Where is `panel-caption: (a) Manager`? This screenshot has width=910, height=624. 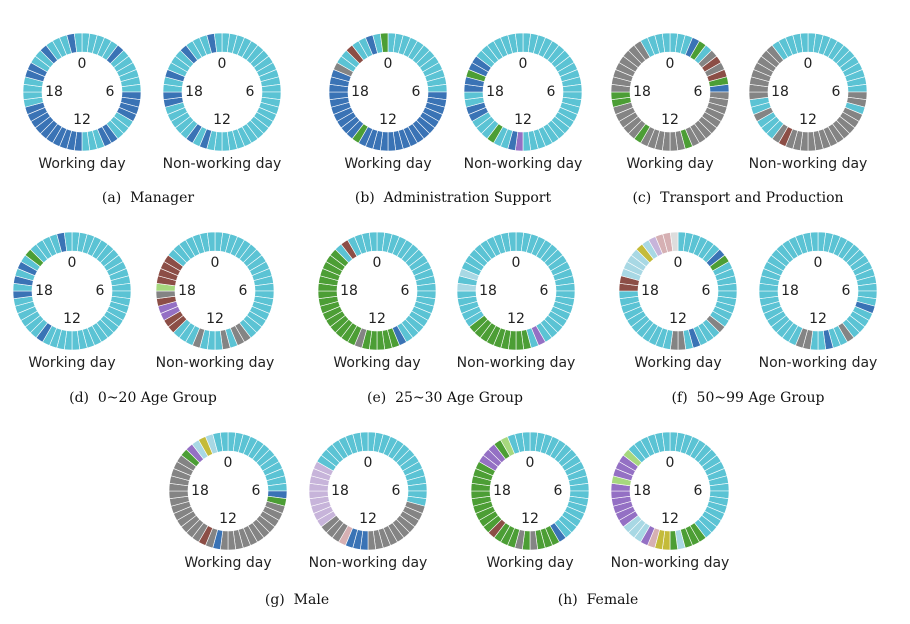 panel-caption: (a) Manager is located at coordinates (148, 198).